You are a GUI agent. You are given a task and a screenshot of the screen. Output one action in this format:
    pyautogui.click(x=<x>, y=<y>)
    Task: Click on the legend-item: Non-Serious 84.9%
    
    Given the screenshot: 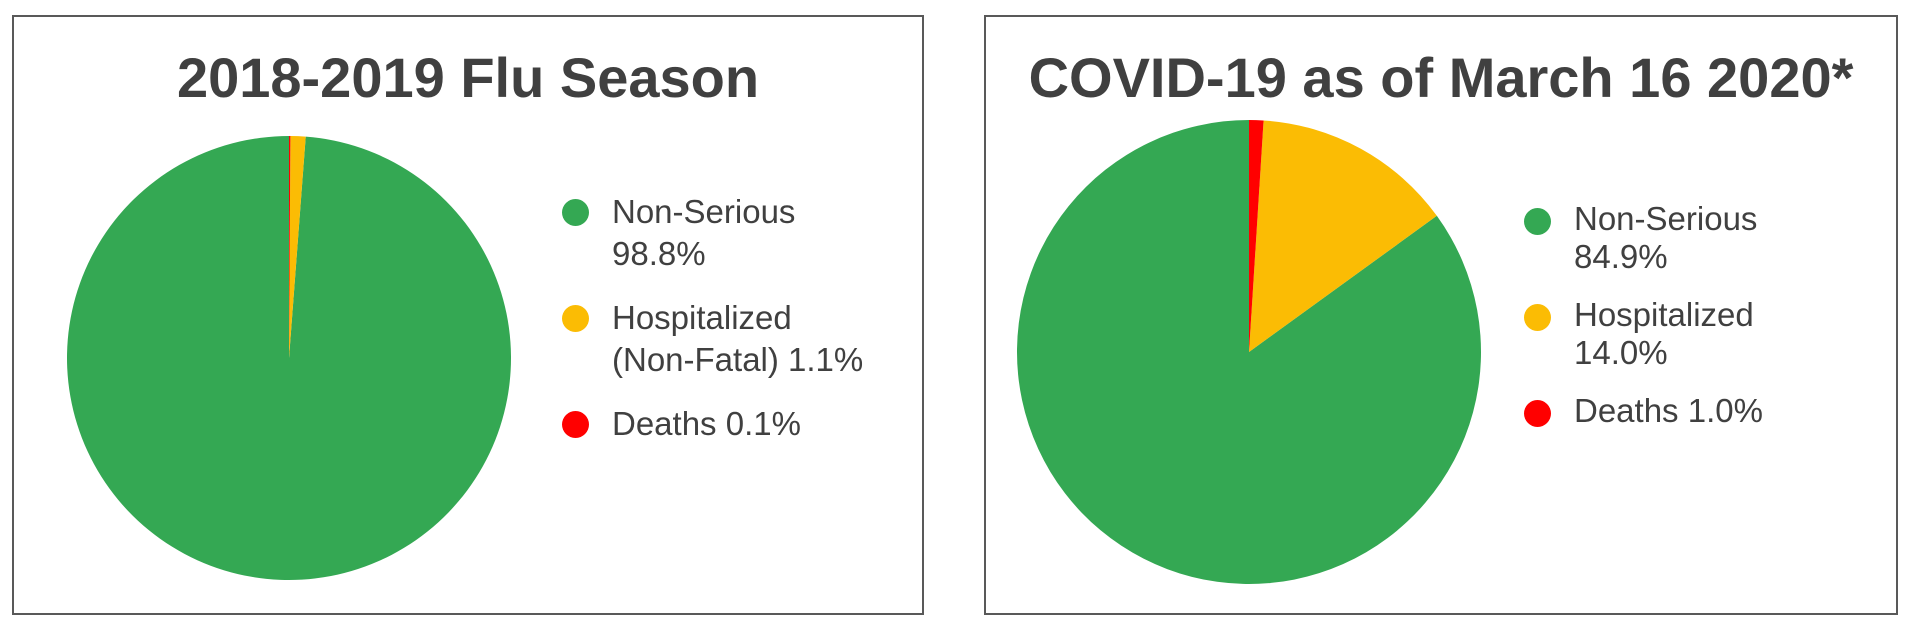 What is the action you would take?
    pyautogui.click(x=1643, y=238)
    